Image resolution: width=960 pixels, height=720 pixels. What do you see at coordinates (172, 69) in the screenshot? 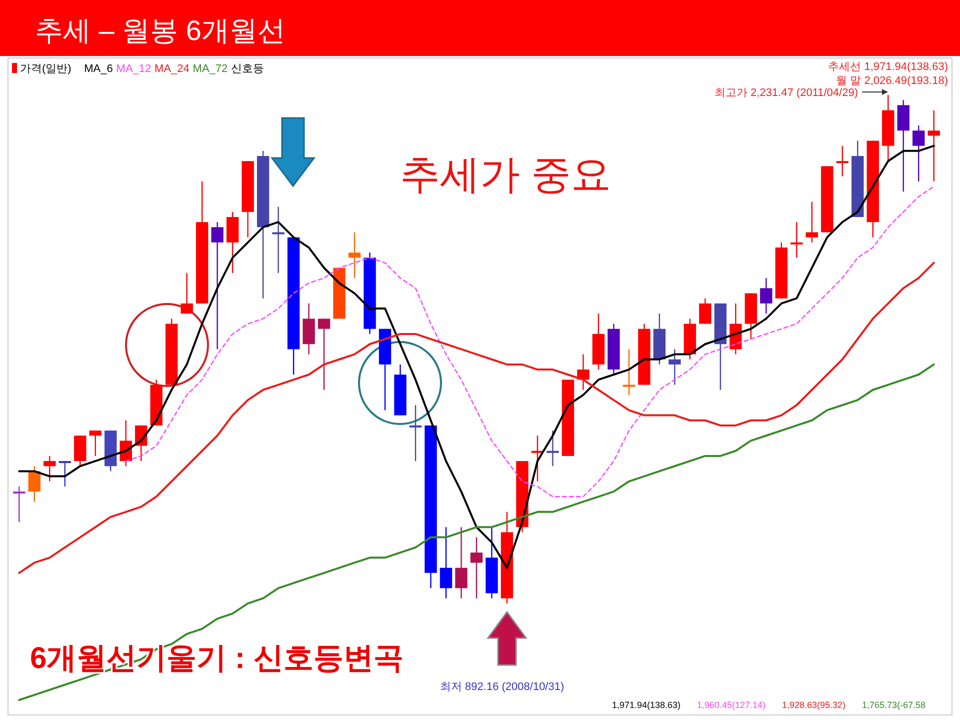
I see `text: MA_24` at bounding box center [172, 69].